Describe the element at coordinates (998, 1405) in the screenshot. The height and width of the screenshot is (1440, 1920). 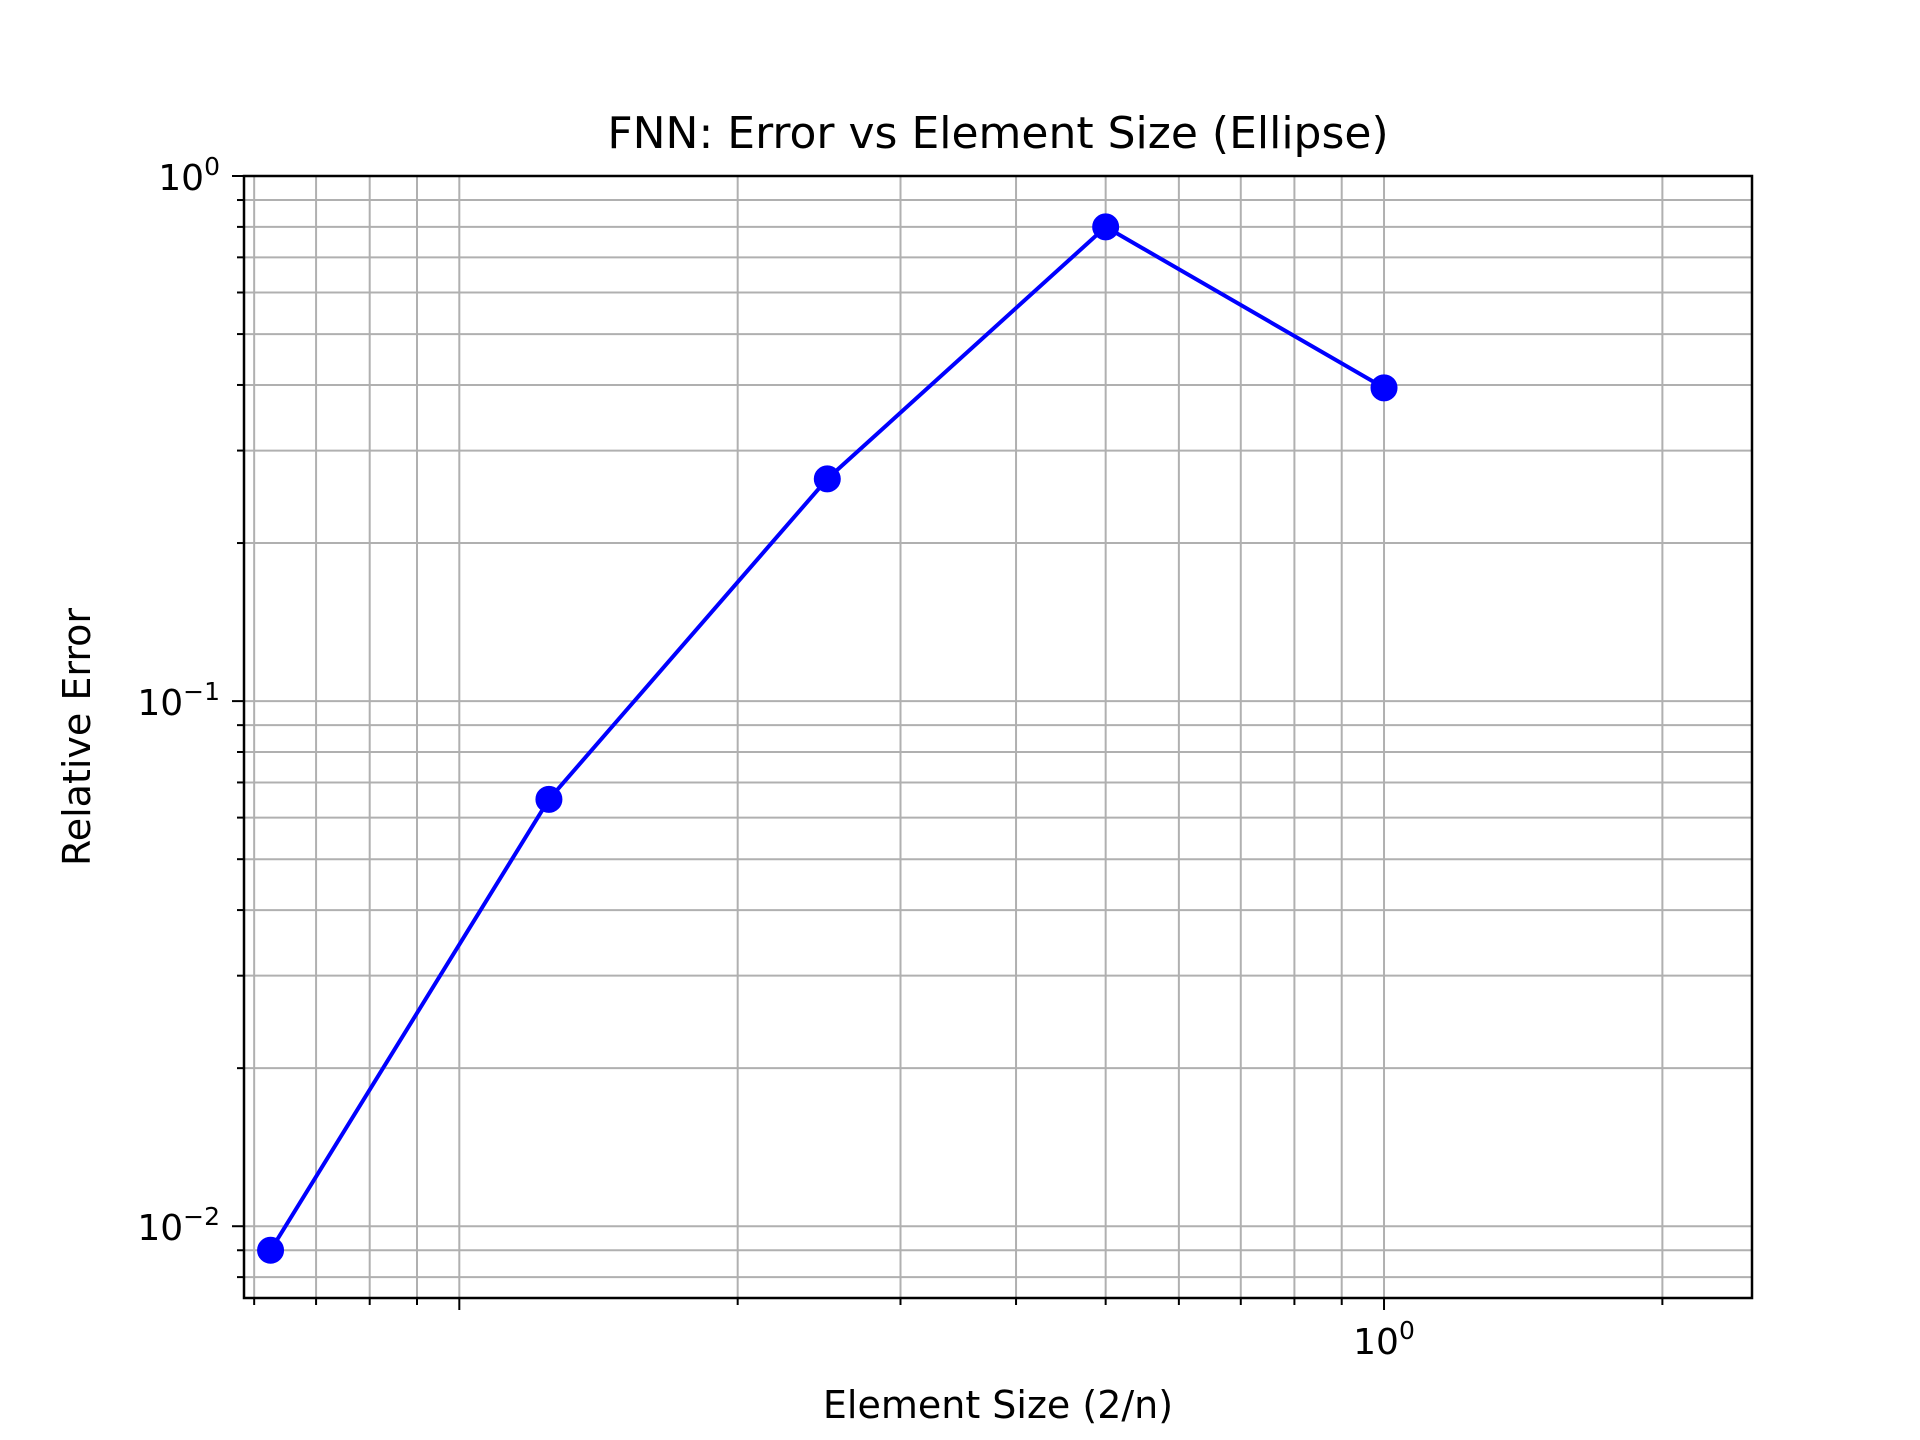
I see `x-axis-label: Element Size (2/n)` at that location.